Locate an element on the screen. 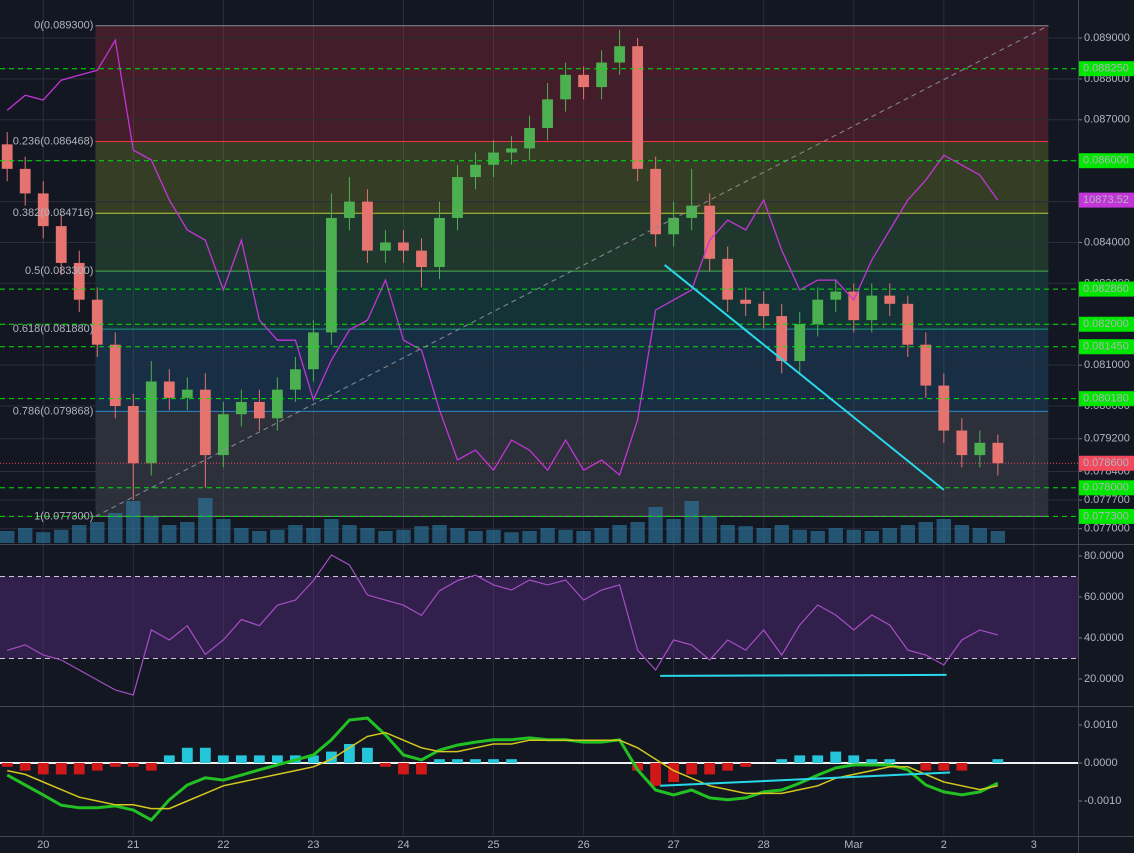 This screenshot has width=1134, height=853. x-tick-label: 28 is located at coordinates (764, 845).